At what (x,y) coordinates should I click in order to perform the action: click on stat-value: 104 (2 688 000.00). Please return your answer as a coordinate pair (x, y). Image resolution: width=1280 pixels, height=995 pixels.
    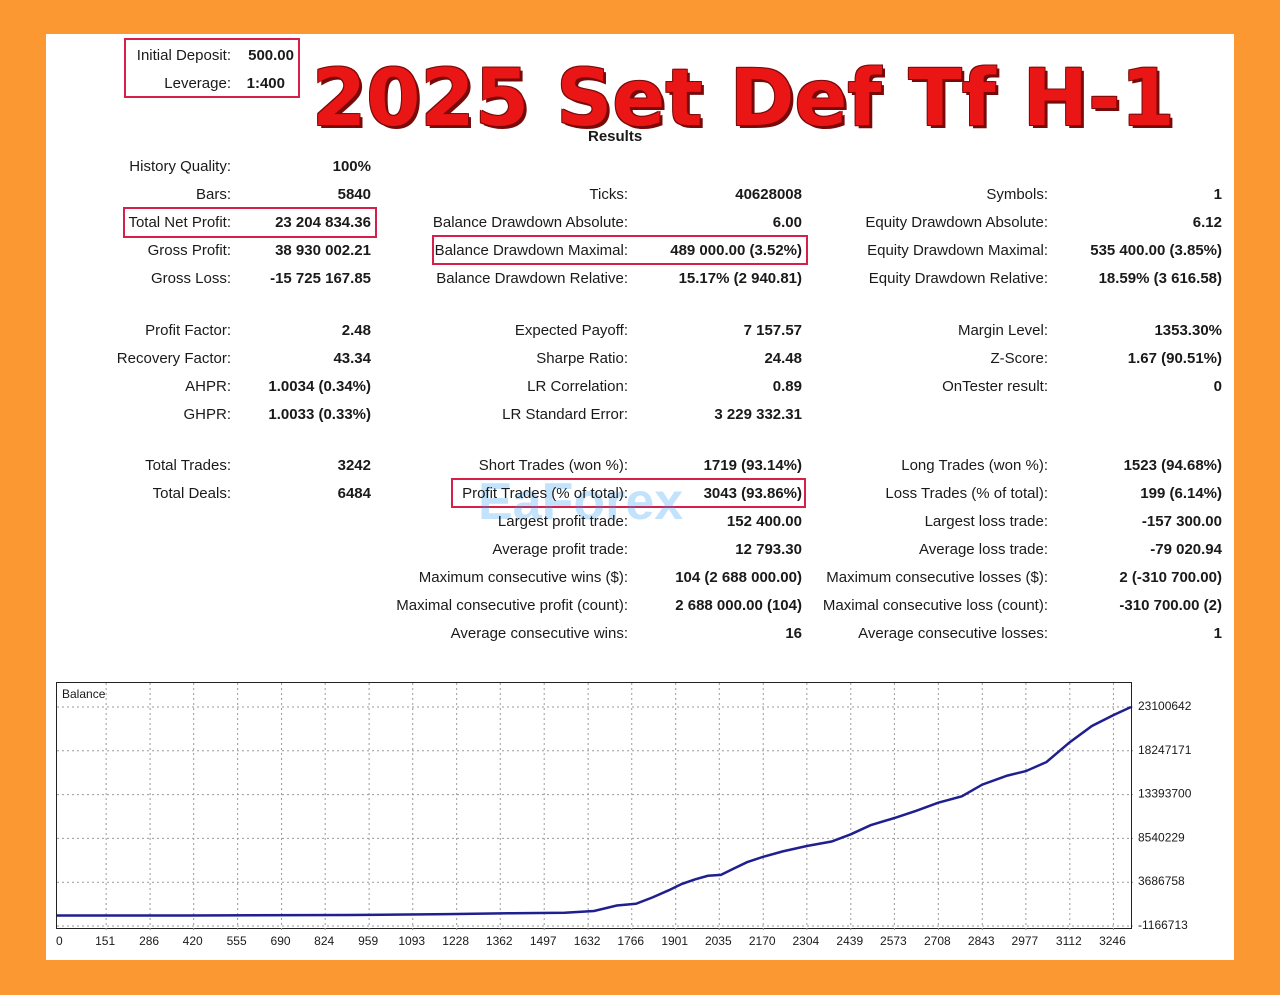
    Looking at the image, I should click on (738, 577).